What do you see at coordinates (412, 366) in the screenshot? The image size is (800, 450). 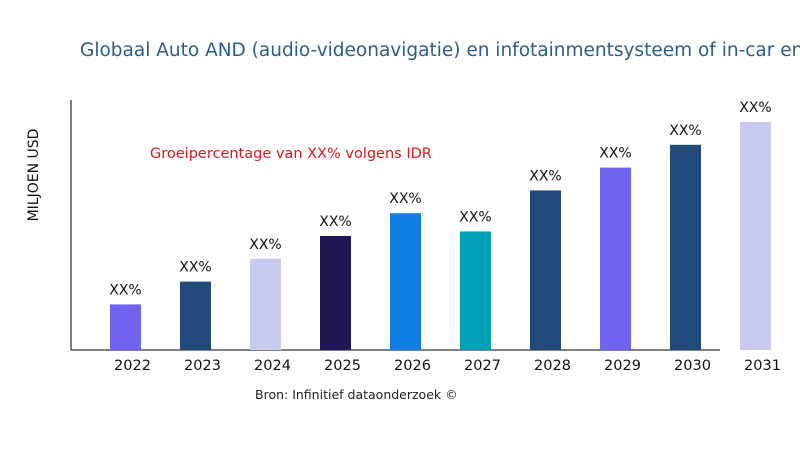 I see `x-tick-label: 2026` at bounding box center [412, 366].